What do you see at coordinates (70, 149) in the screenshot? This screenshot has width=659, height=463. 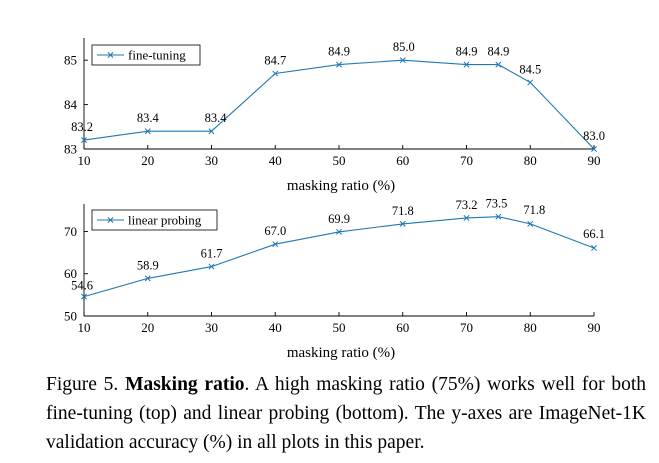 I see `y-tick-label: 83` at bounding box center [70, 149].